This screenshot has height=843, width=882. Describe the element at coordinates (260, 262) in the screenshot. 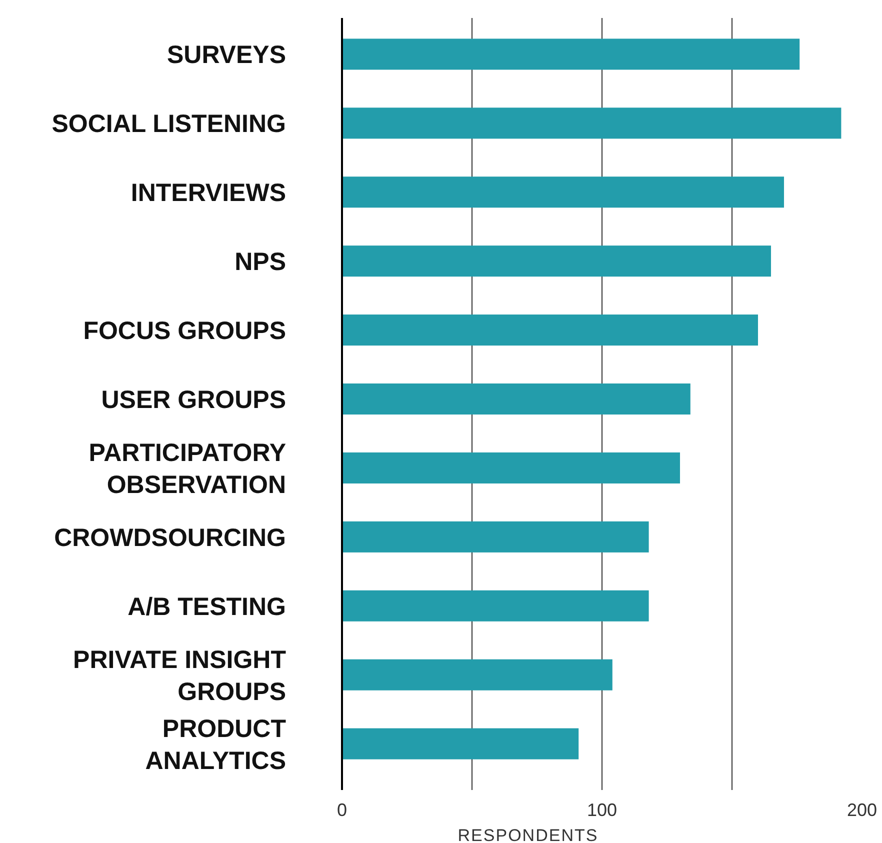

I see `y-tick-label: NPS` at that location.